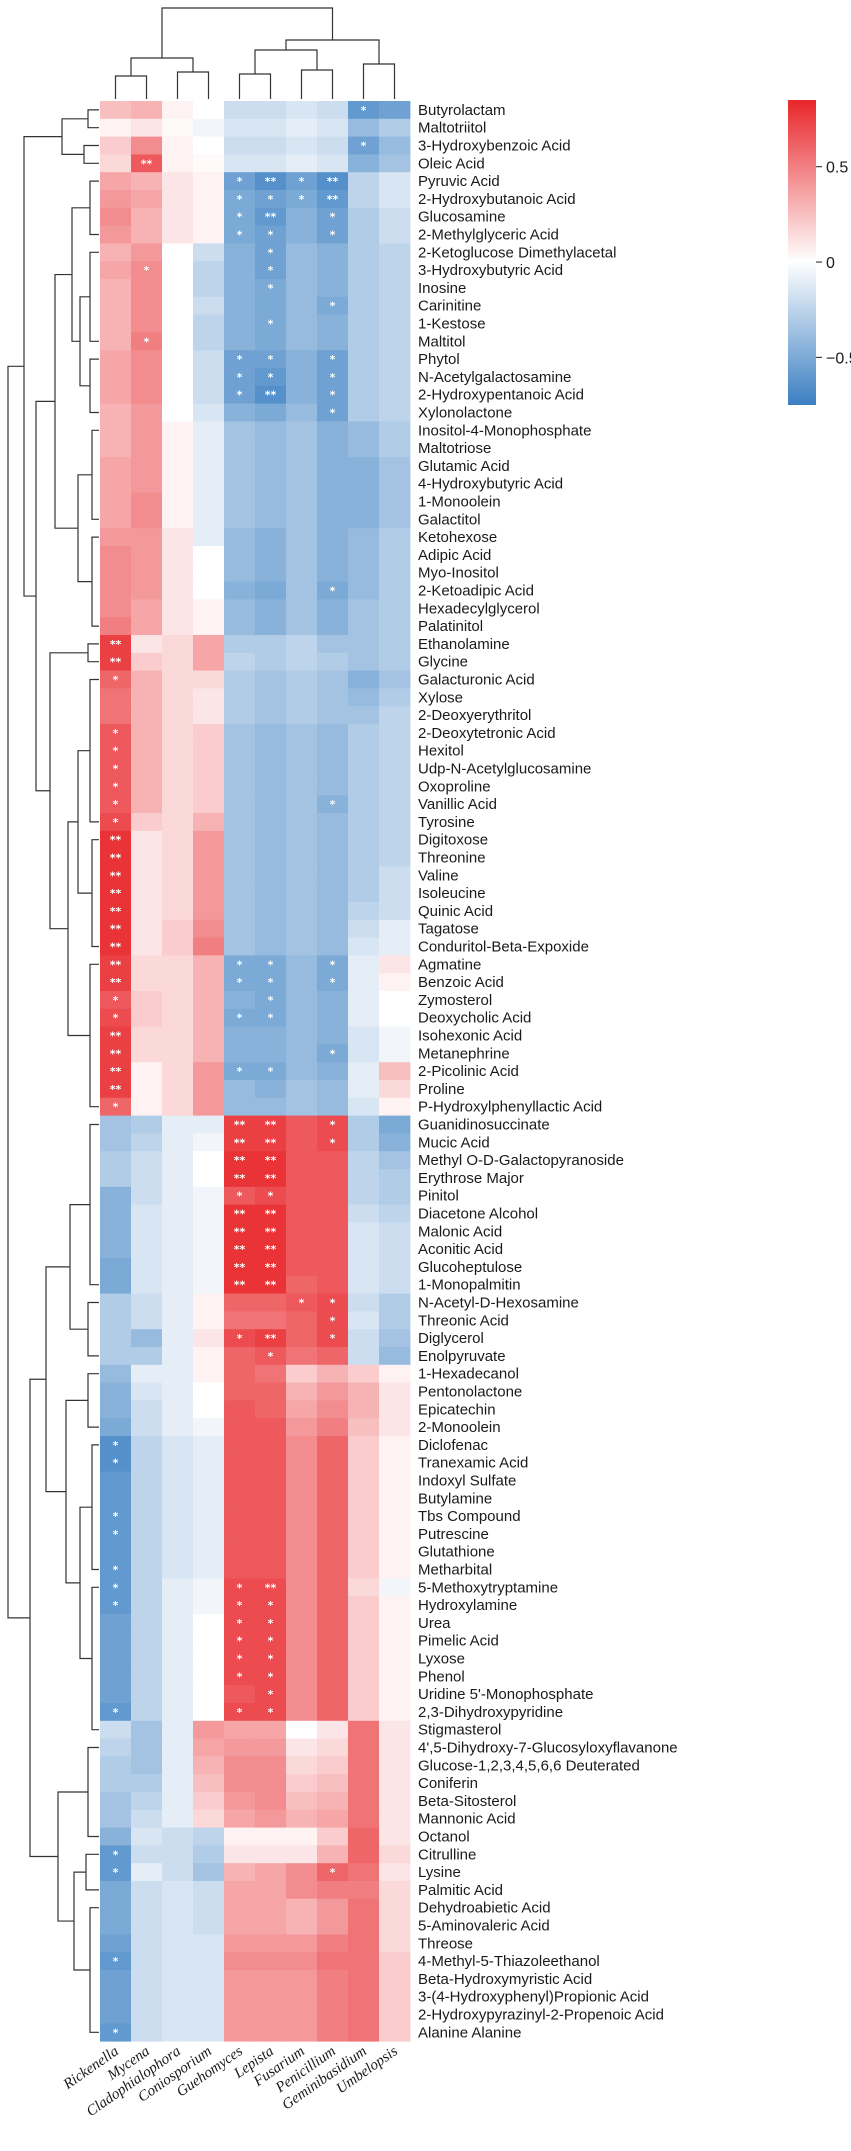 This screenshot has height=2151, width=851. Describe the element at coordinates (452, 324) in the screenshot. I see `row-label: 1-Kestose` at that location.